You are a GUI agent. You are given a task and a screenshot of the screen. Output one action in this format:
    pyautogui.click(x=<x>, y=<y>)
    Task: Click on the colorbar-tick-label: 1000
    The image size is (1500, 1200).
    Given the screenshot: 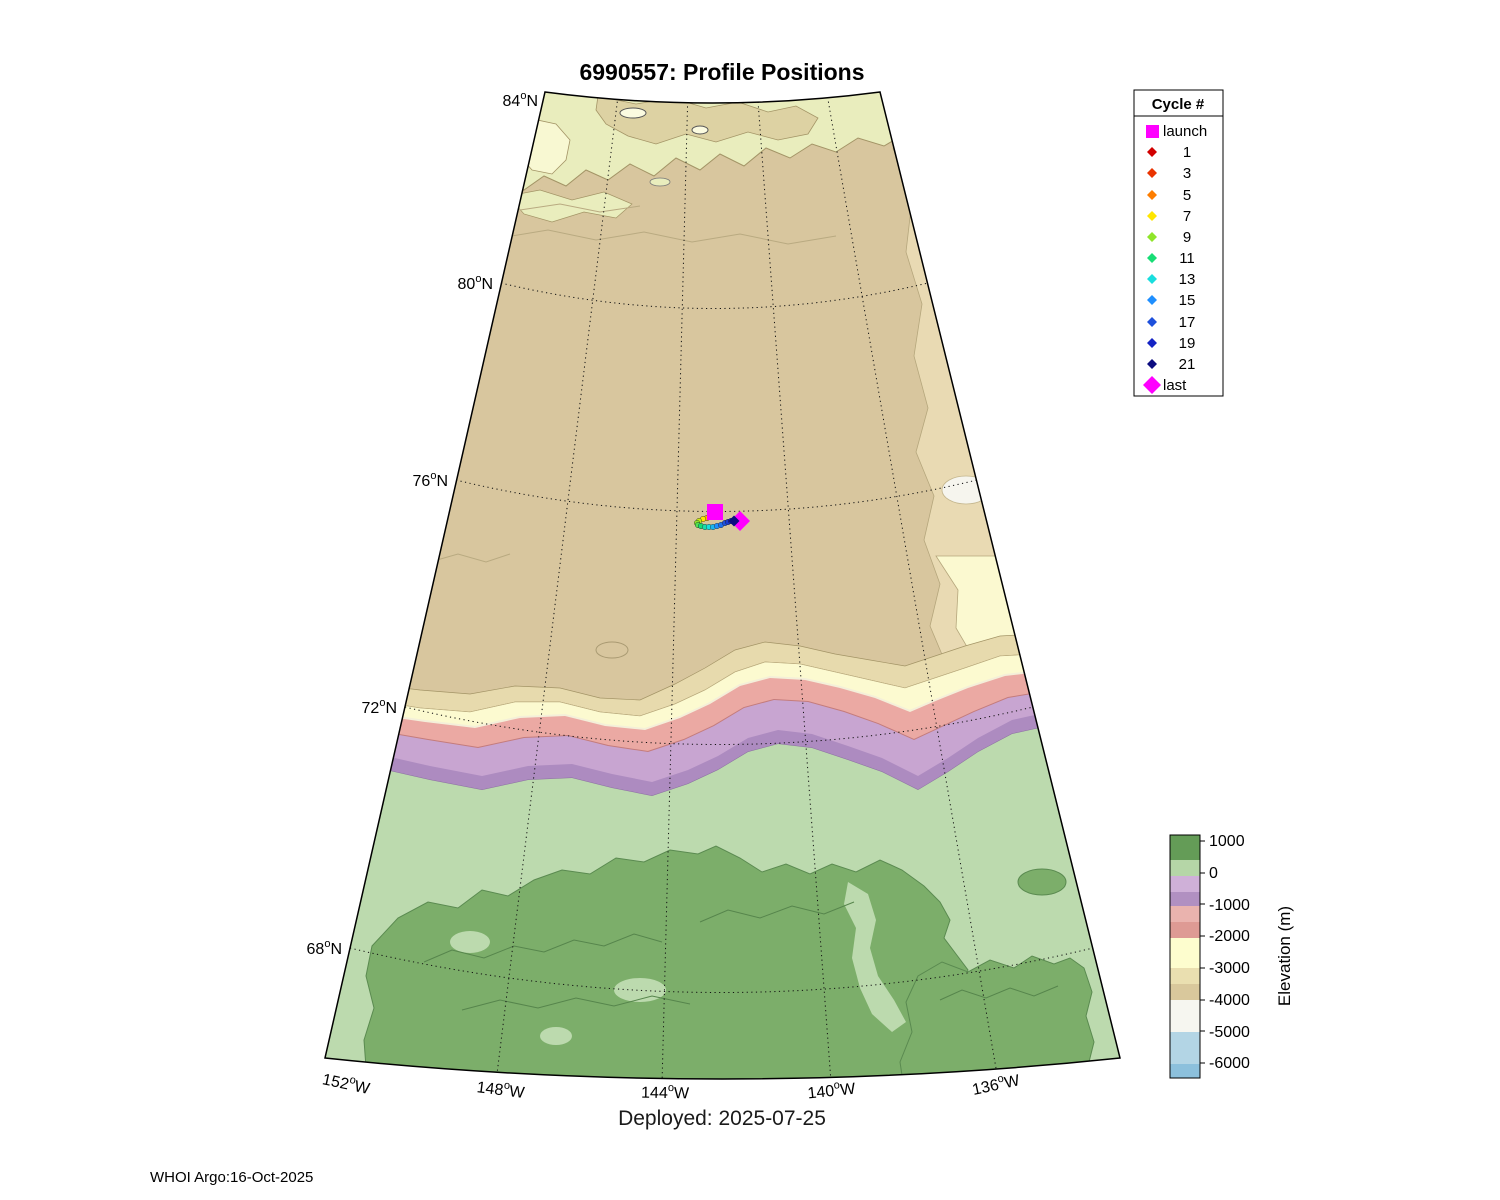 What is the action you would take?
    pyautogui.click(x=1227, y=841)
    